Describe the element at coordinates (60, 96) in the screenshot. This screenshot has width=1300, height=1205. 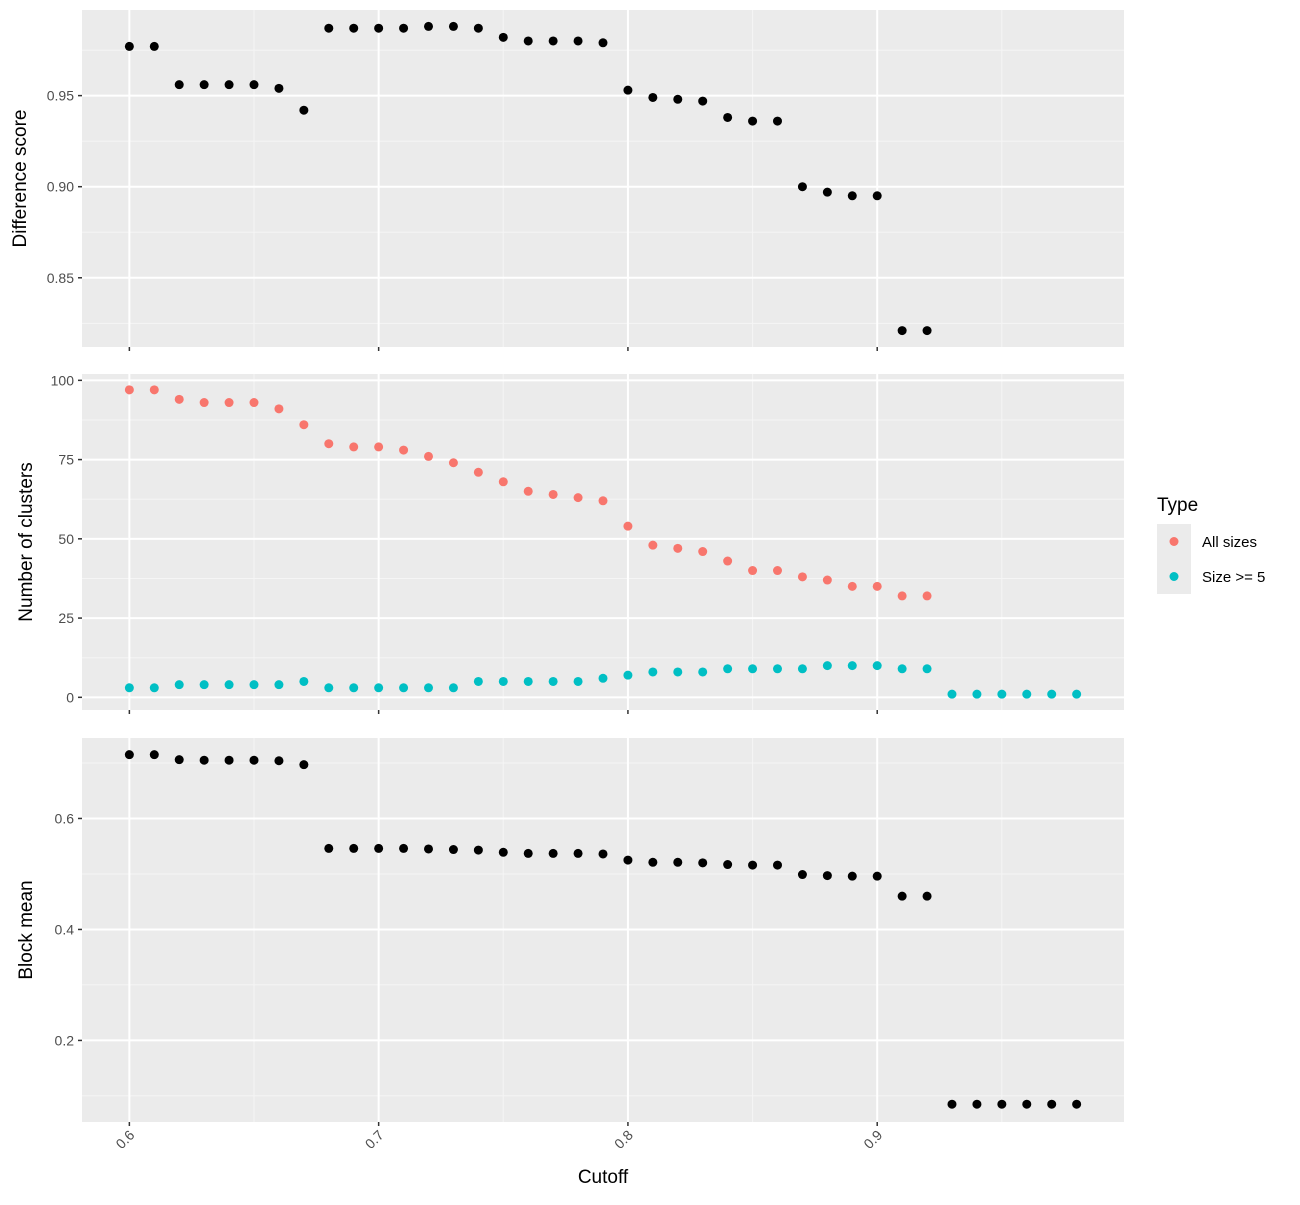
I see `y-tick-label: 0.95` at that location.